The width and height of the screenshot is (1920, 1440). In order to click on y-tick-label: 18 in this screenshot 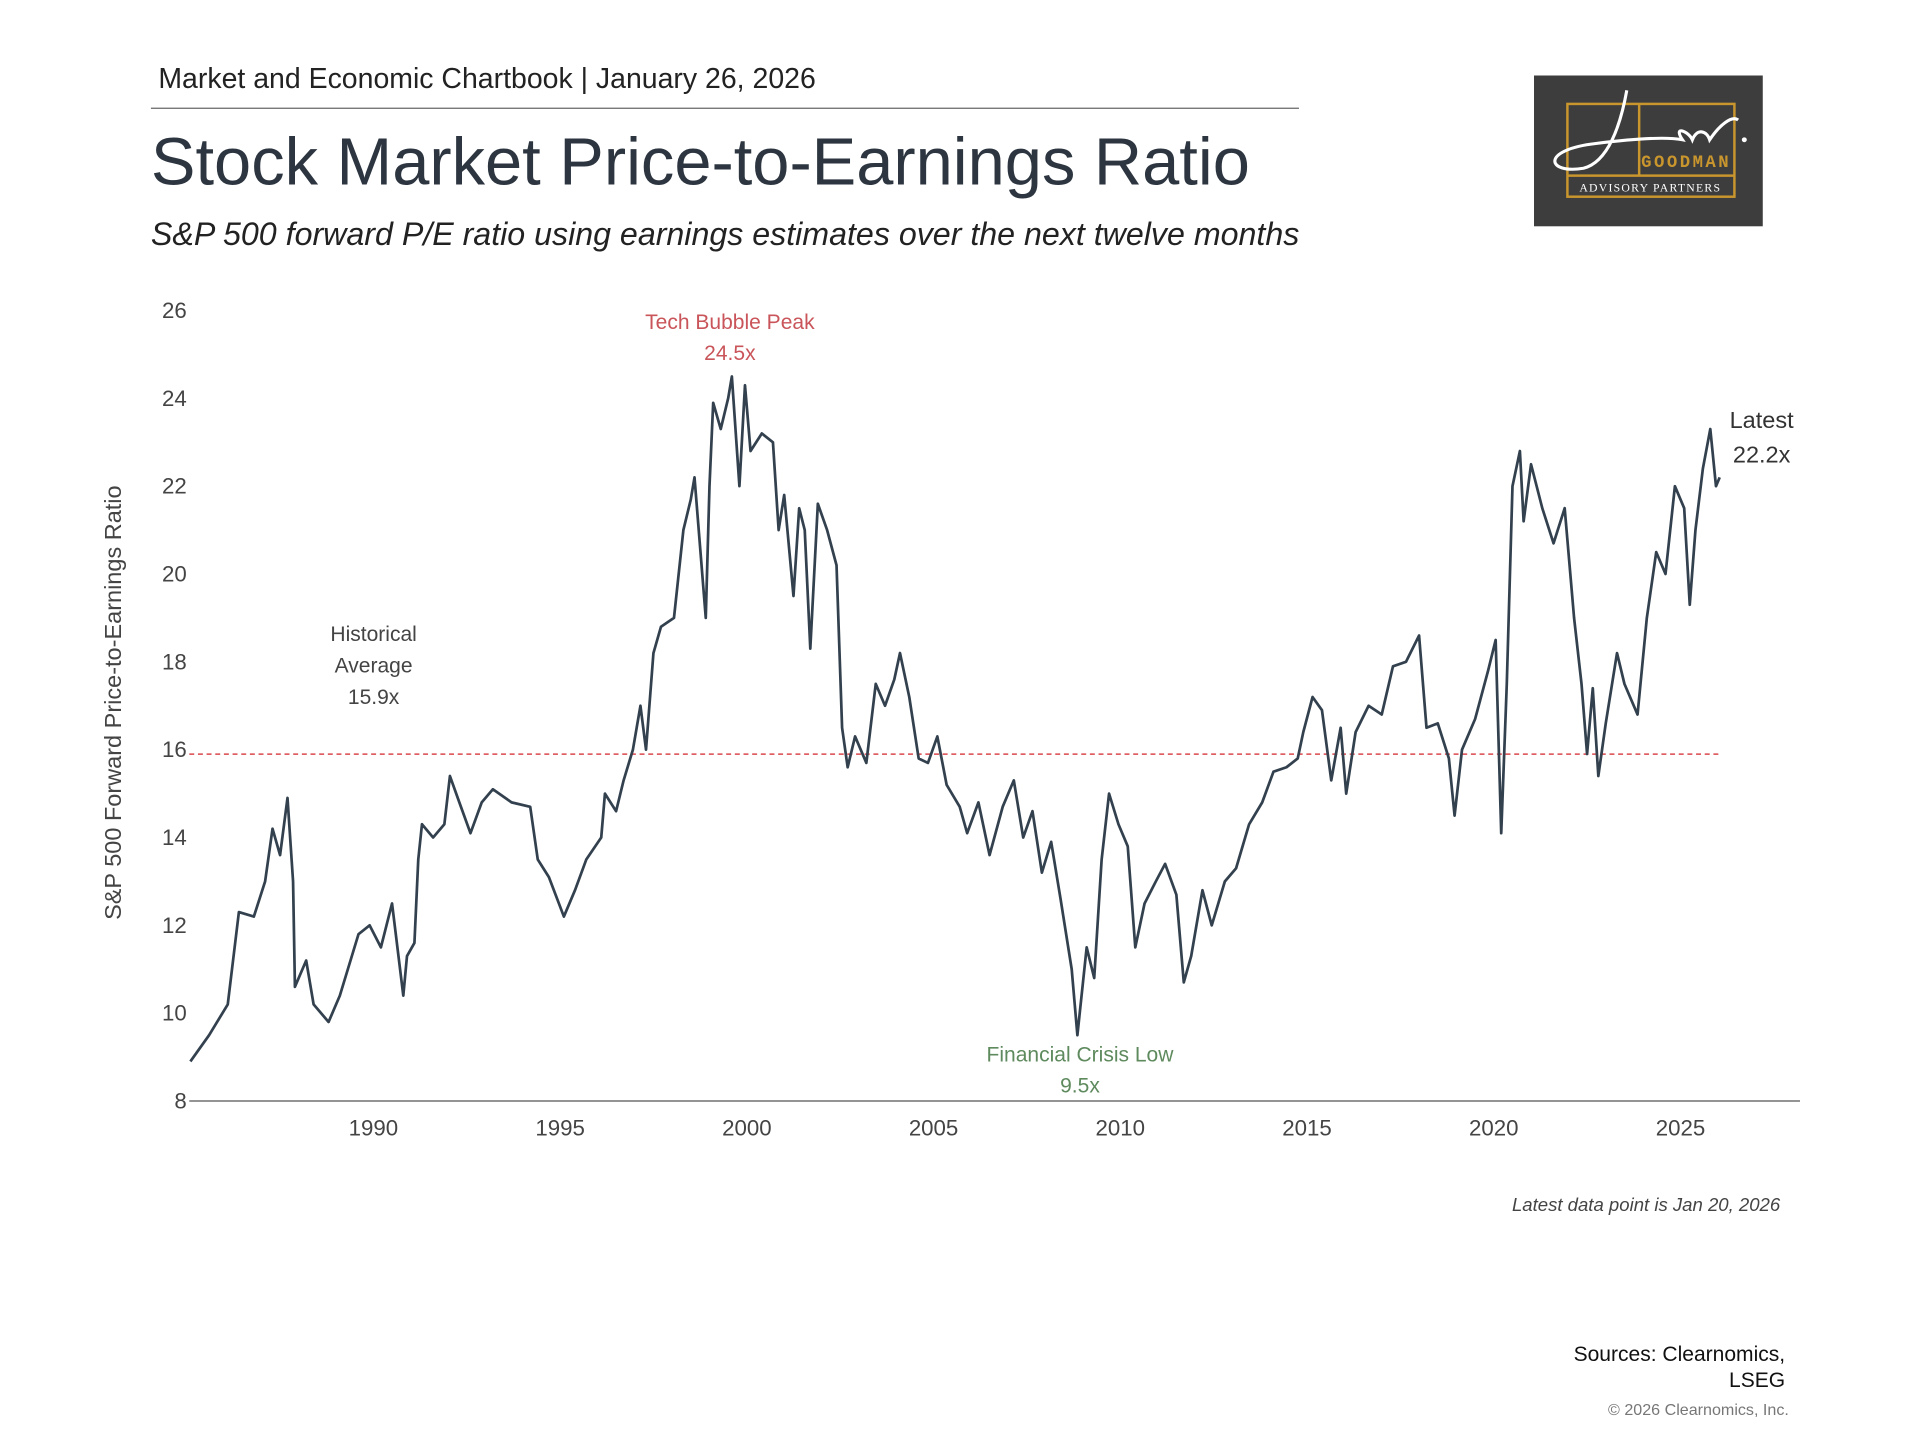, I will do `click(174, 661)`.